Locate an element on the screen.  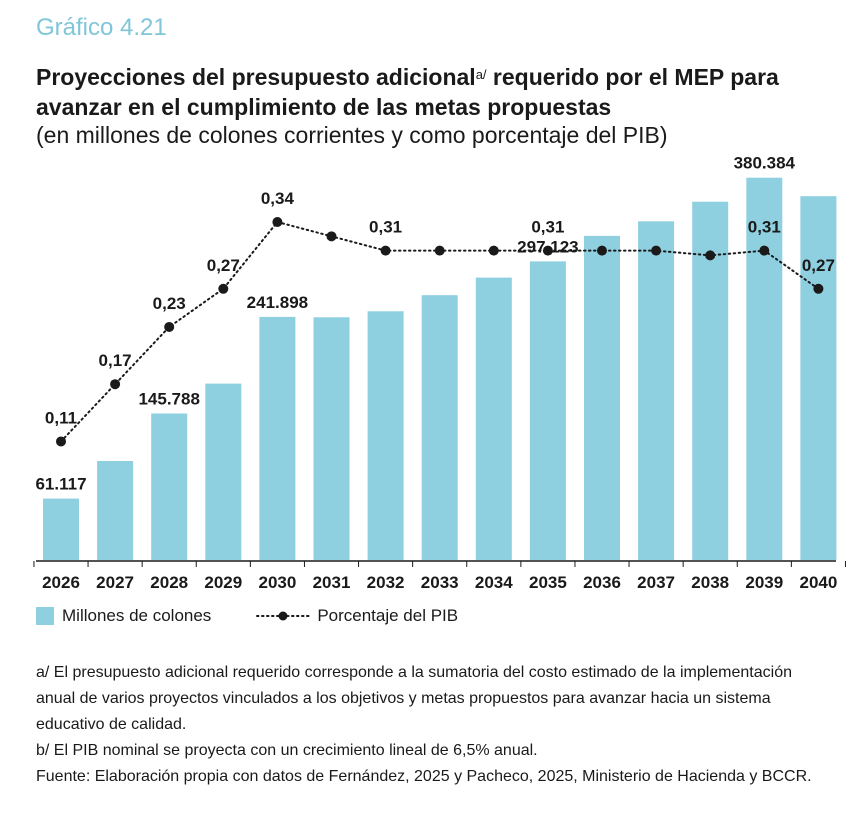
legend-item-line: Porcentaje del PIB is located at coordinates (356, 616).